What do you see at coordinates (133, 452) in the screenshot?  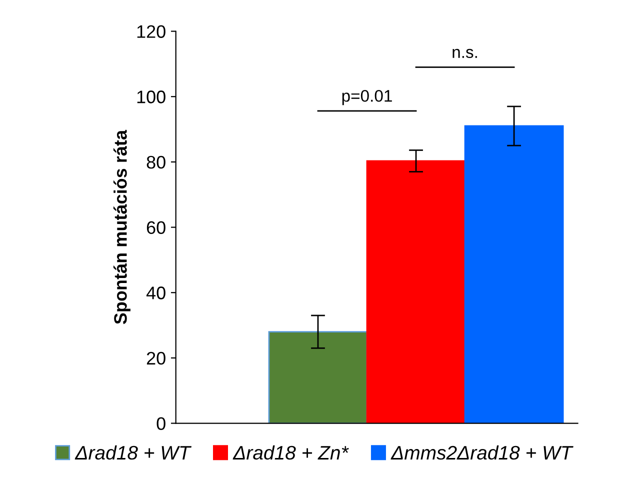 I see `legend-label: Δrad18 + WT` at bounding box center [133, 452].